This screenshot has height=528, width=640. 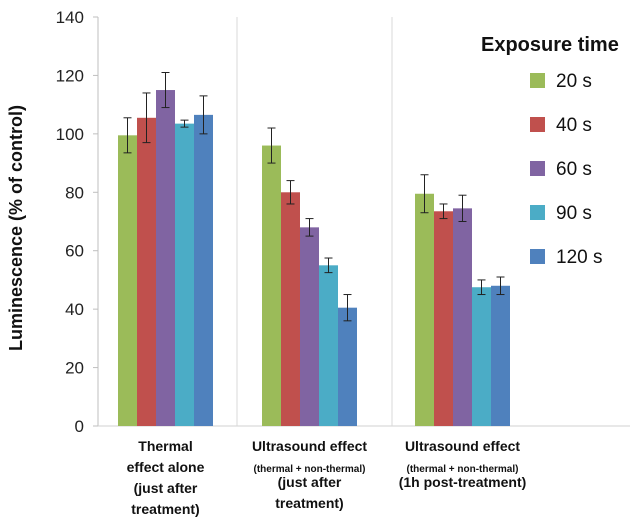 What do you see at coordinates (79, 426) in the screenshot?
I see `y-tick-label: 0` at bounding box center [79, 426].